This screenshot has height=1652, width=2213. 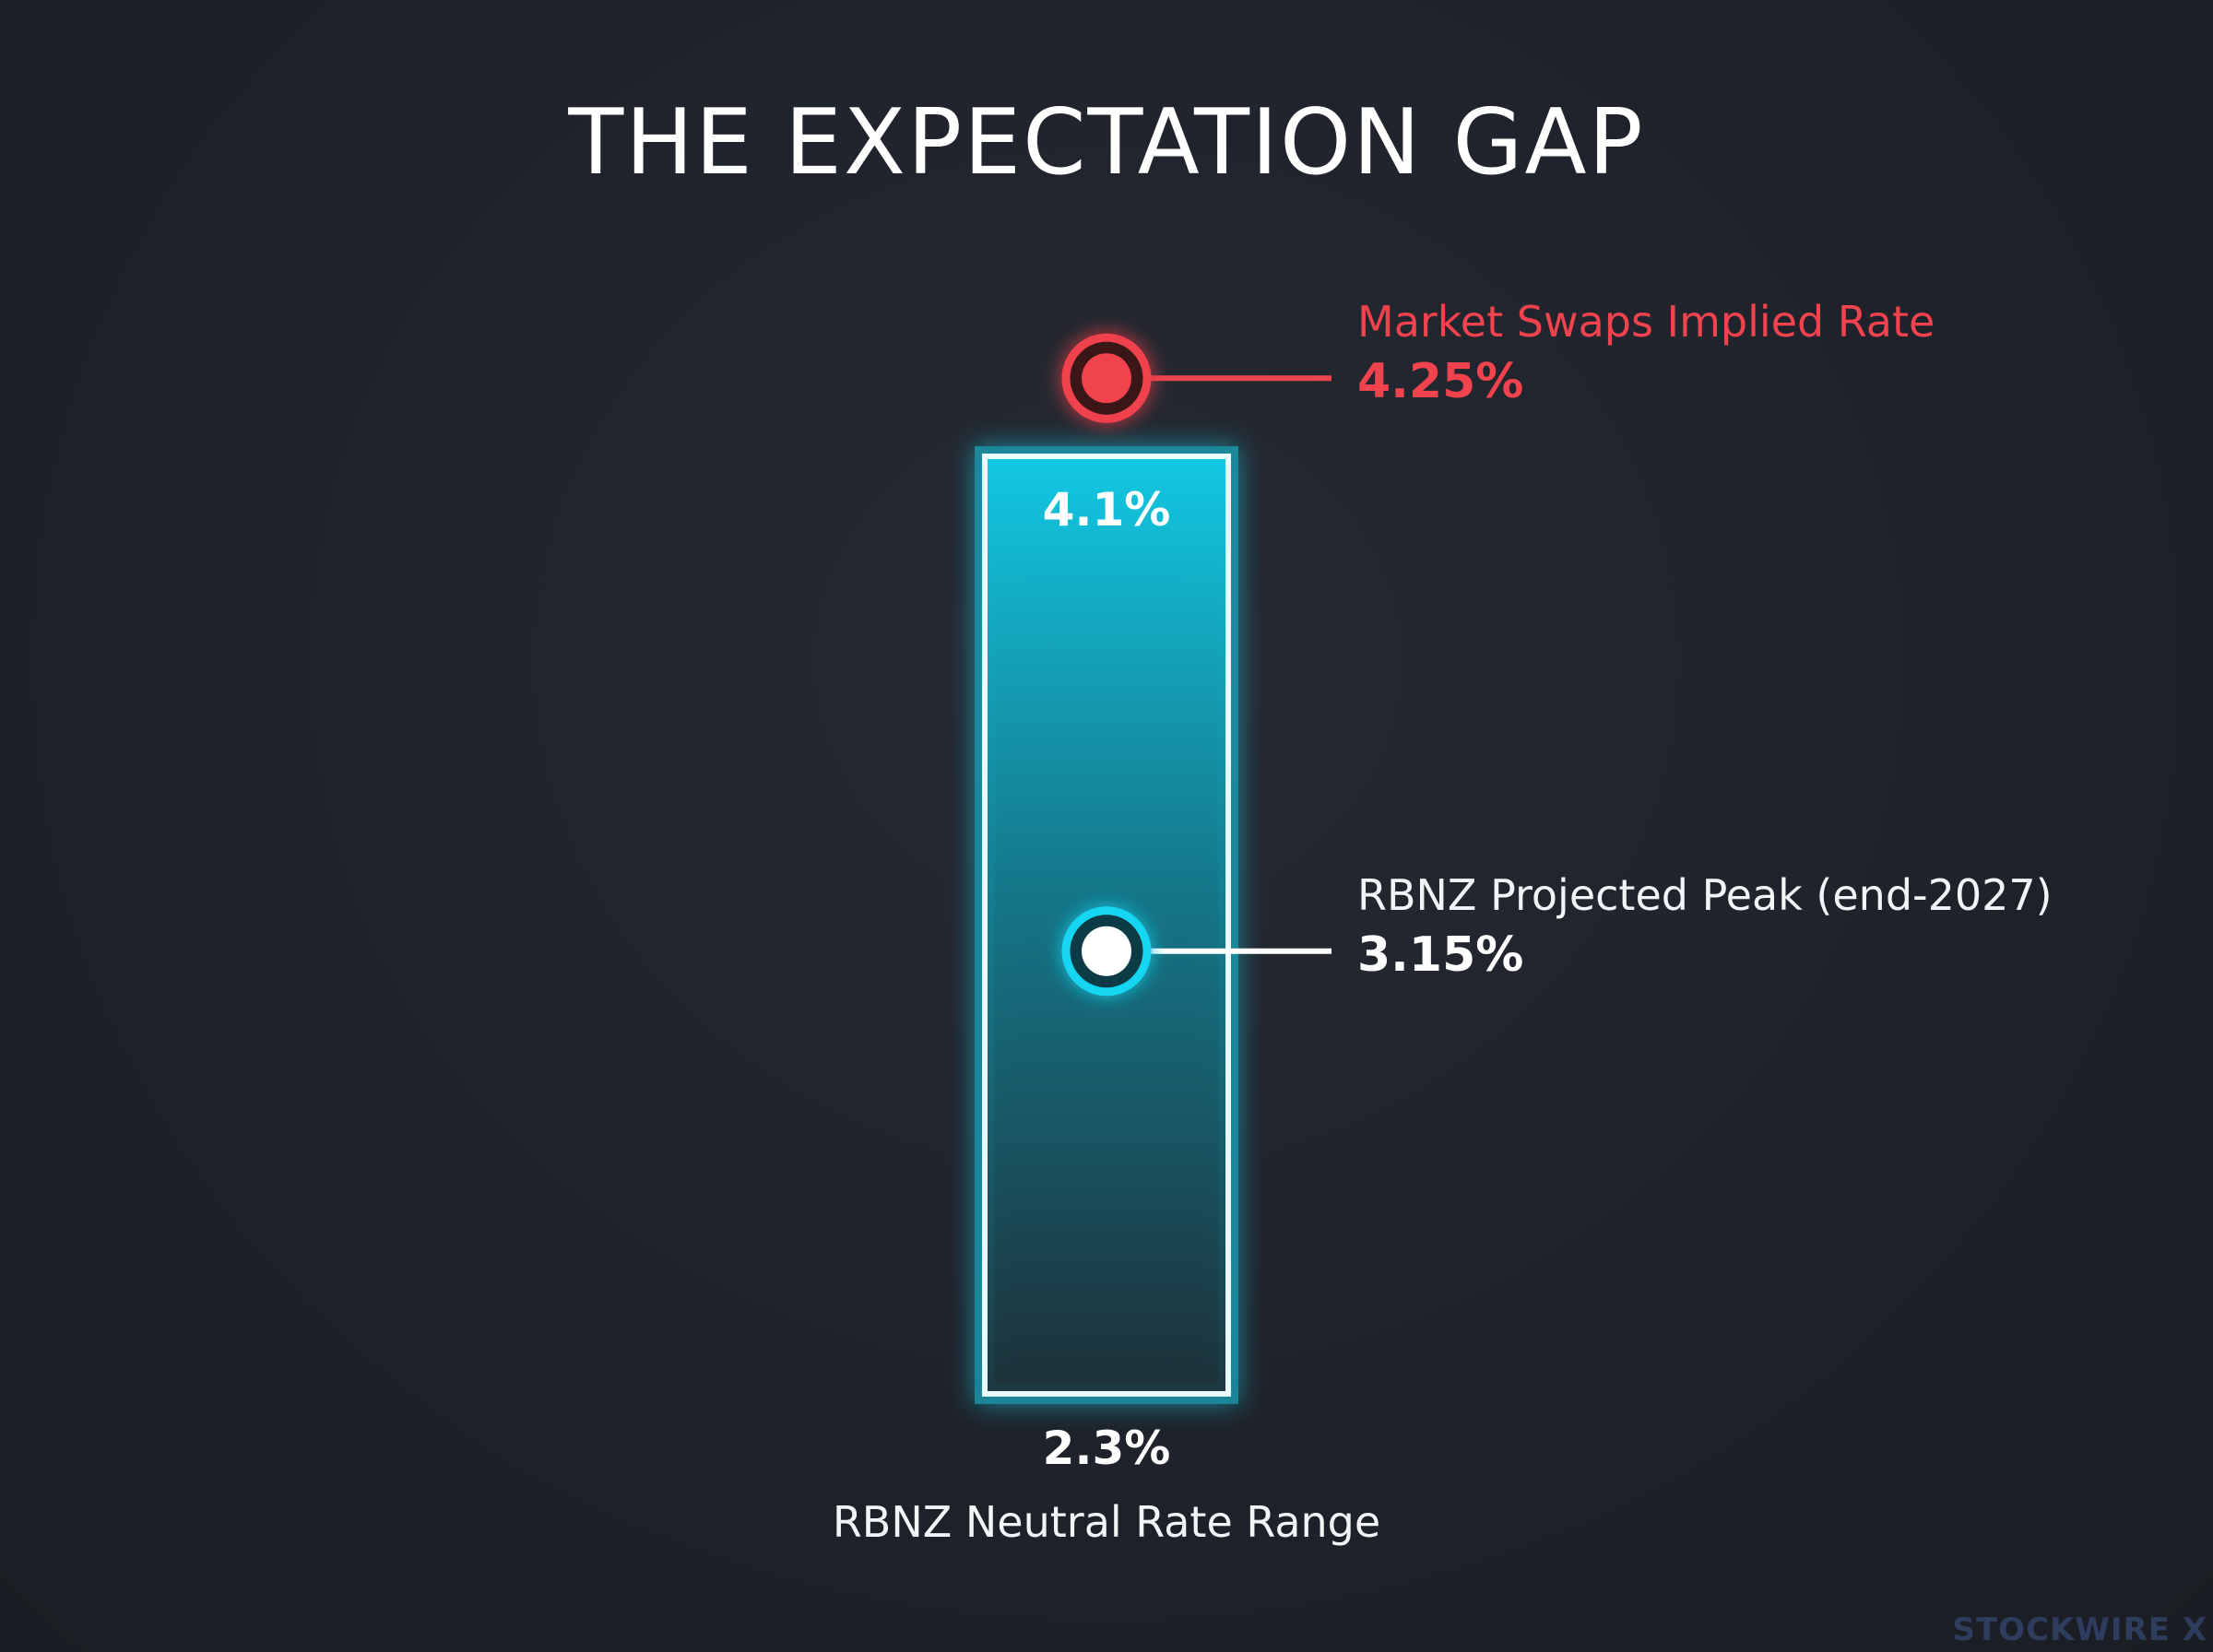 I want to click on market-rate-marker-dot, so click(x=1106, y=378).